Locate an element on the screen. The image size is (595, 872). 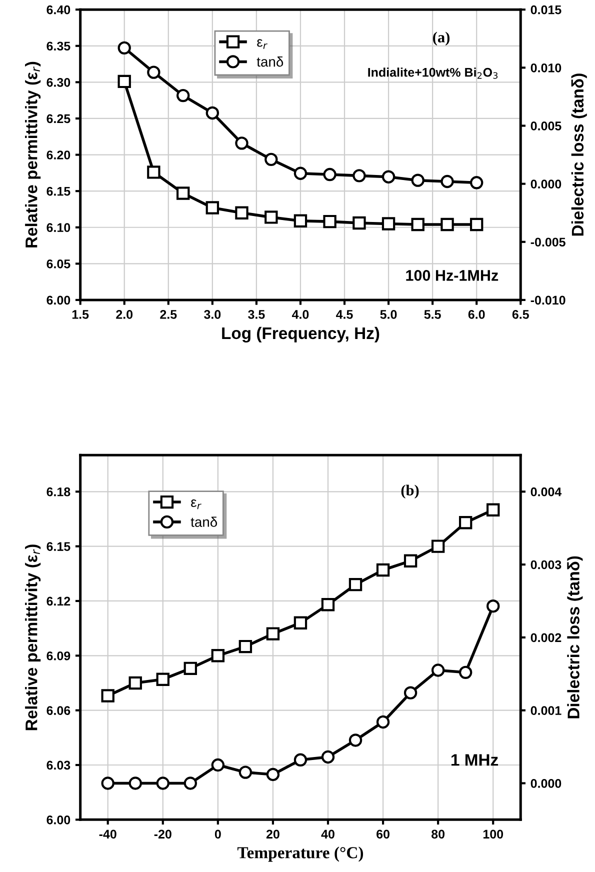
y-tick-label: 6.35 is located at coordinates (58, 46).